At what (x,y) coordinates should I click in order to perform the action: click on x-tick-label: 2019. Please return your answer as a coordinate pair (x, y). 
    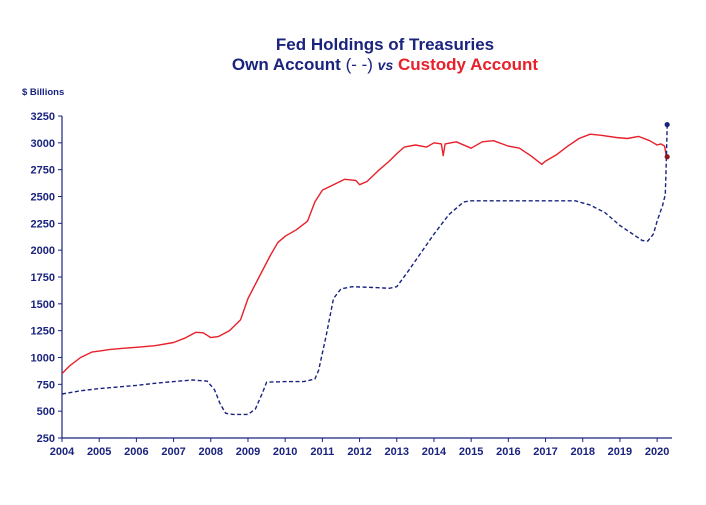
    Looking at the image, I should click on (620, 452).